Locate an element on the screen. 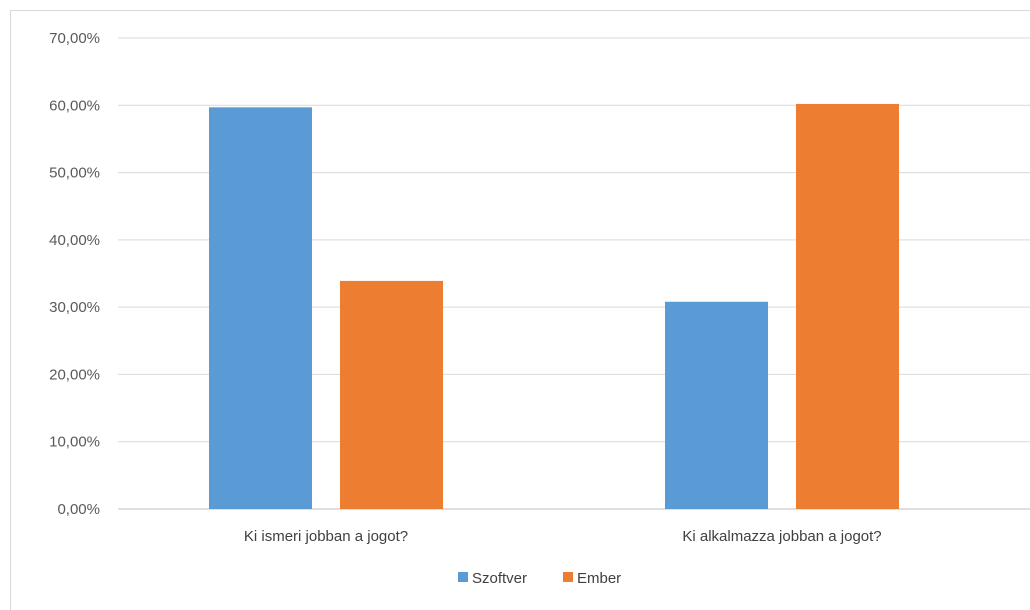  category-label: Ki ismeri jobban a jogot? is located at coordinates (326, 536).